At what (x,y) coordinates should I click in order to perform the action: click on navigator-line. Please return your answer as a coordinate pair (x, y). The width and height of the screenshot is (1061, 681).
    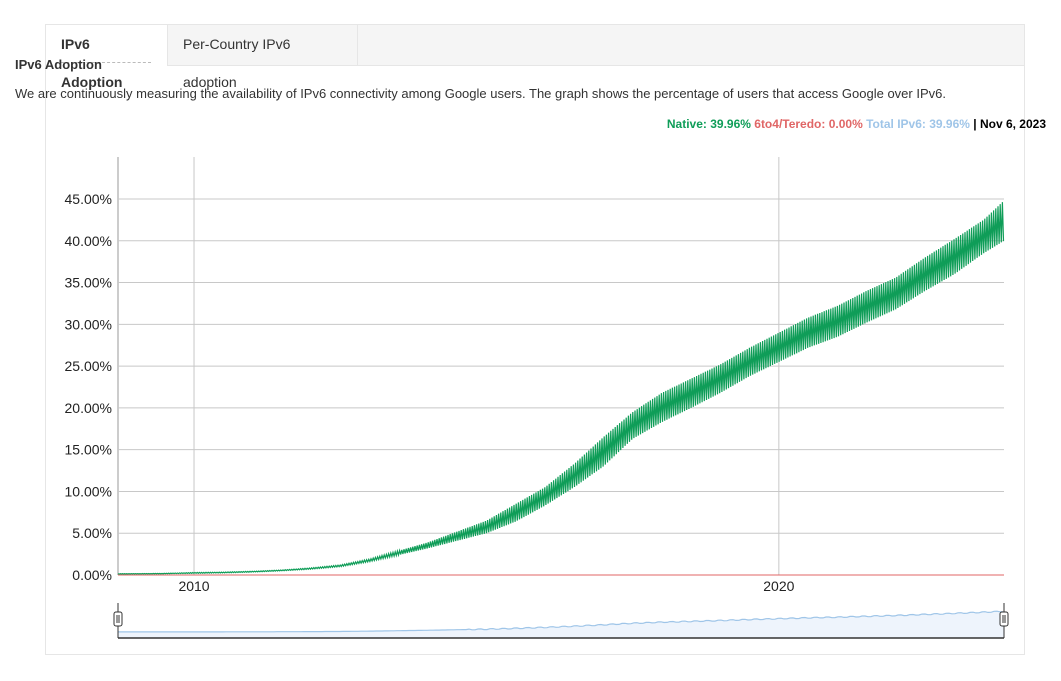
    Looking at the image, I should click on (561, 621).